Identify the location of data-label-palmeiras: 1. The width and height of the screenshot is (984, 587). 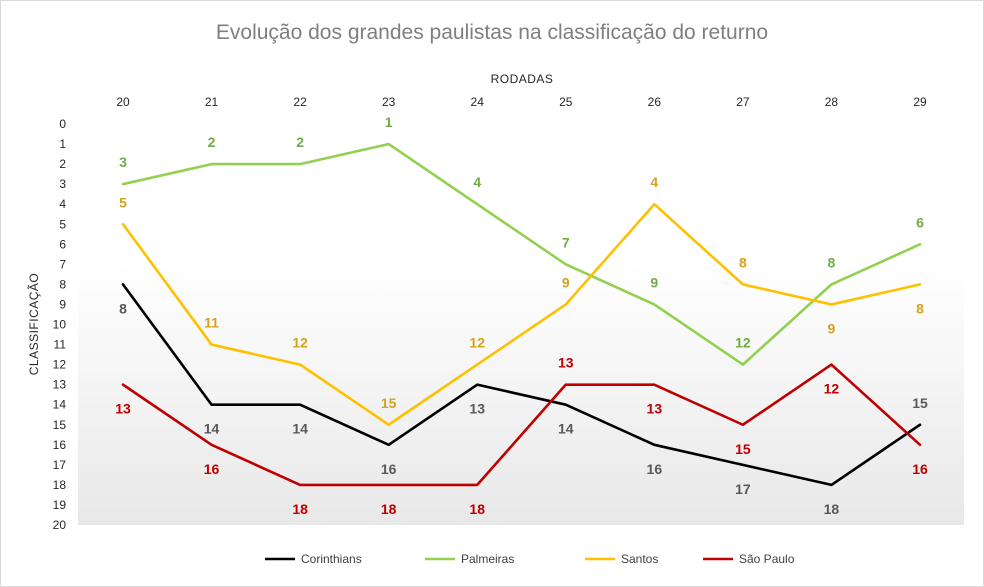
(389, 122).